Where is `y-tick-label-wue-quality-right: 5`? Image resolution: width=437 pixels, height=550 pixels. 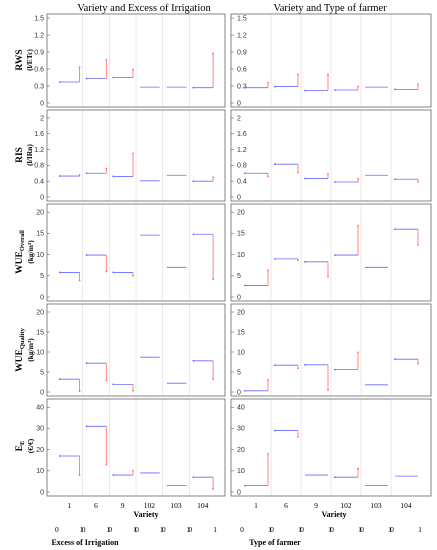 y-tick-label-wue-quality-right: 5 is located at coordinates (239, 372).